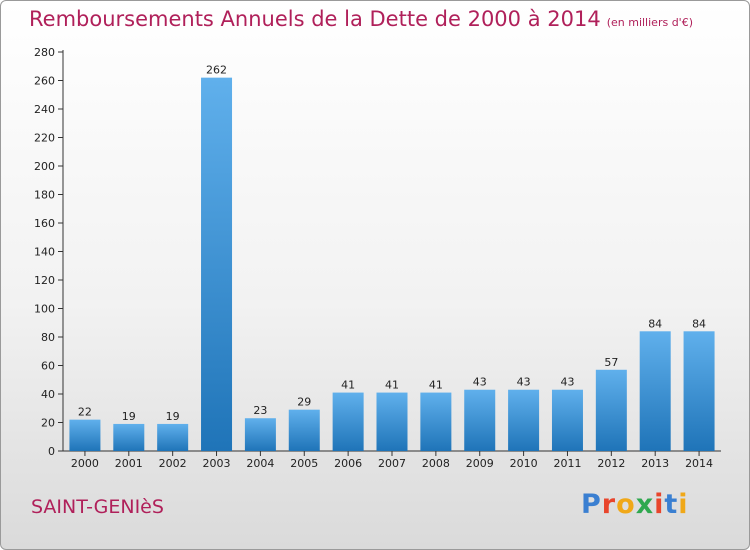  Describe the element at coordinates (260, 410) in the screenshot. I see `data-label-2004: 23` at that location.